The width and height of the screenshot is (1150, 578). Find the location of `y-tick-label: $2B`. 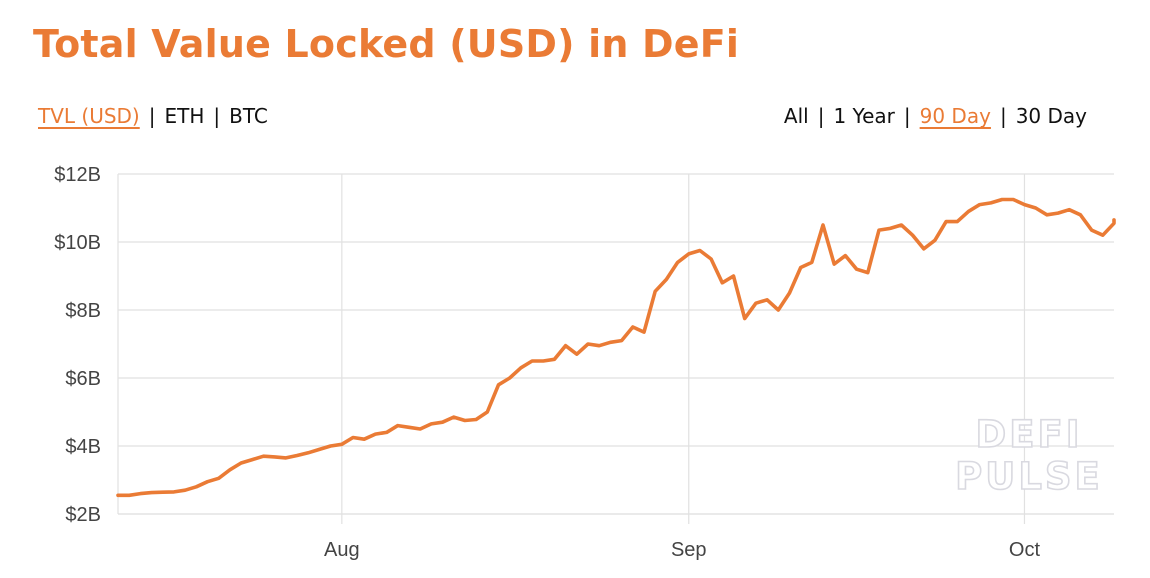

y-tick-label: $2B is located at coordinates (83, 515).